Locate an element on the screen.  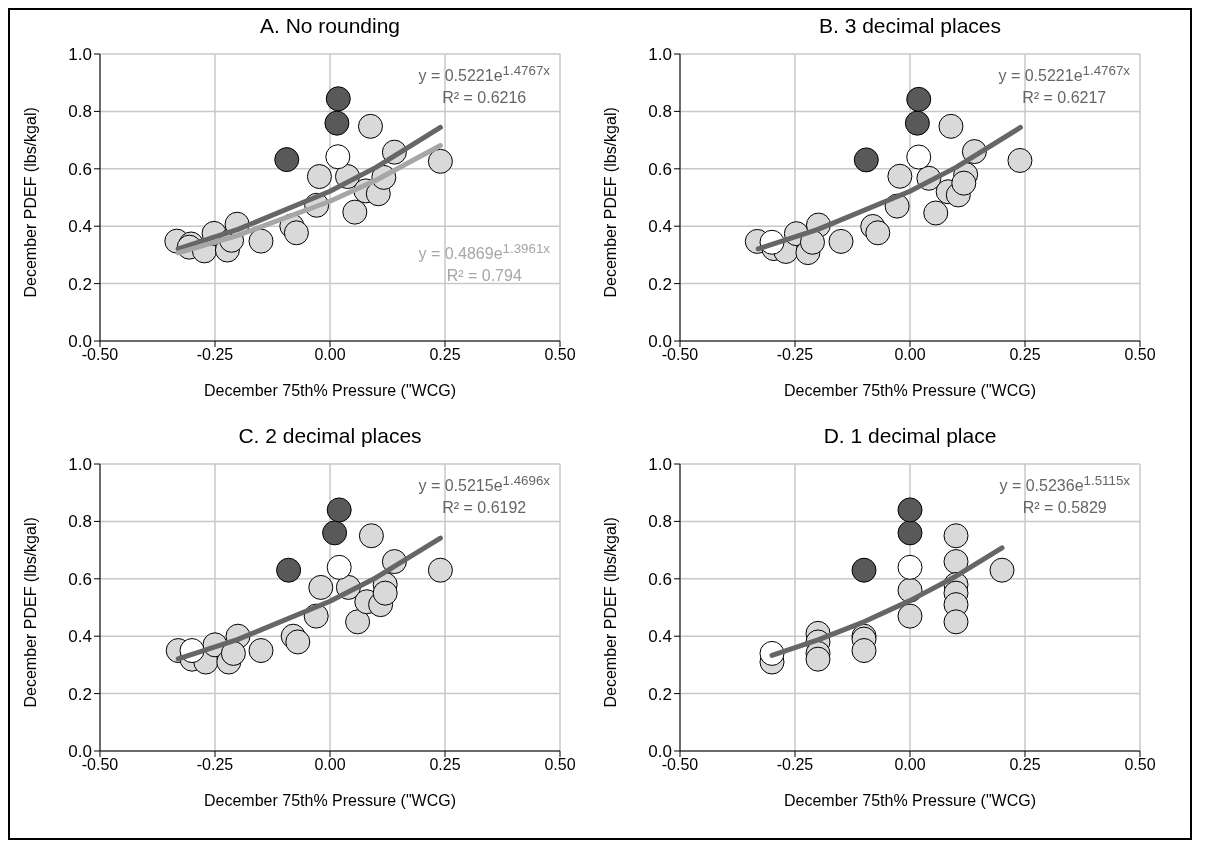
text: y = 0.5236e$^{1.5115x}$ is located at coordinates (1064, 484).